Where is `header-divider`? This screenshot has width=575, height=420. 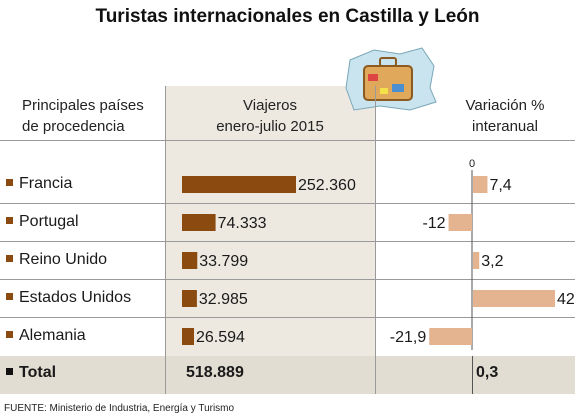
header-divider is located at coordinates (287, 140).